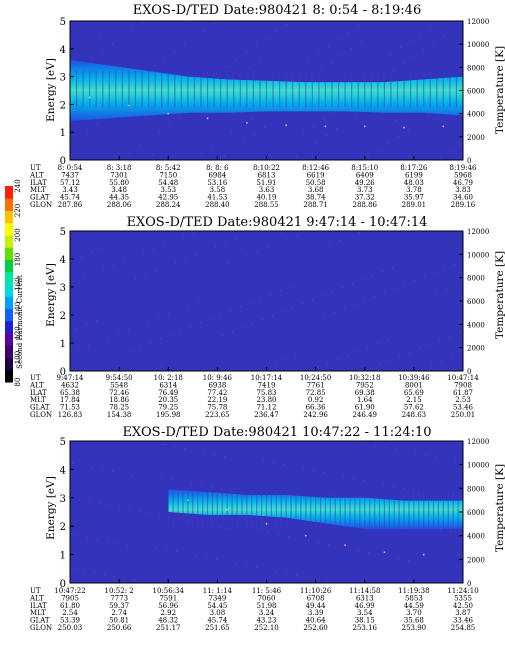  Describe the element at coordinates (463, 378) in the screenshot. I see `table-cell: 10:47:14` at that location.